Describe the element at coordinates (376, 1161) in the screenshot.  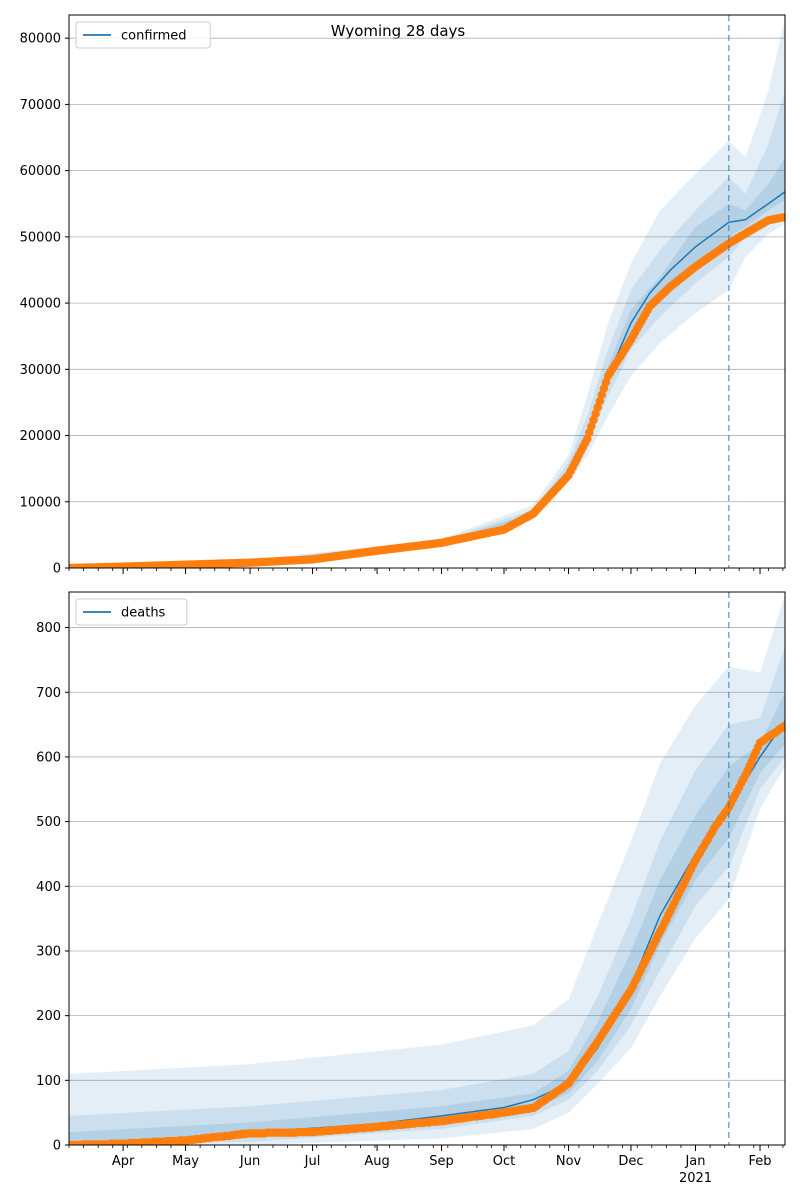
I see `chart1-xtick-label: Aug` at that location.